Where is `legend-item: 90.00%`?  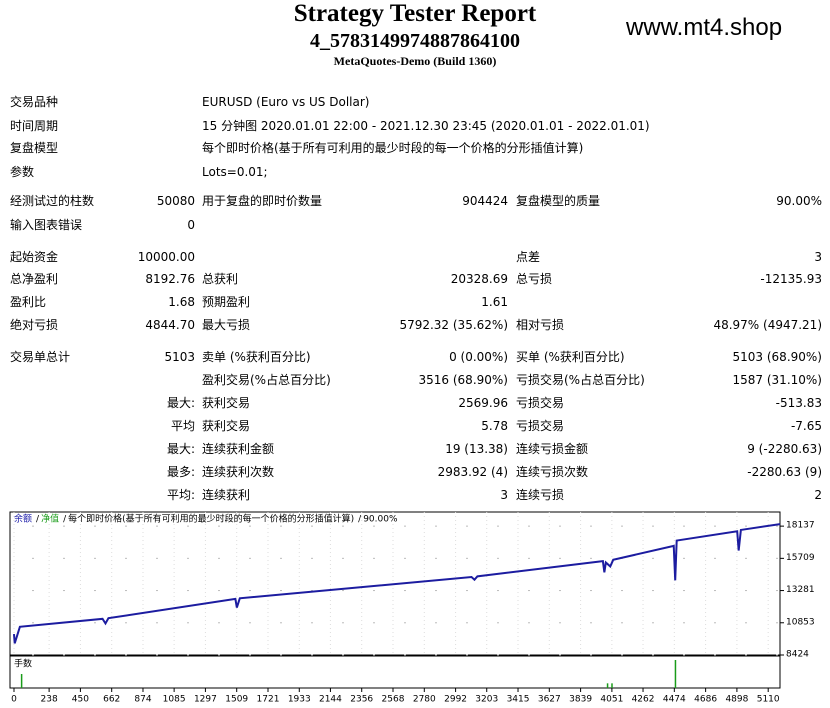 legend-item: 90.00% is located at coordinates (380, 520).